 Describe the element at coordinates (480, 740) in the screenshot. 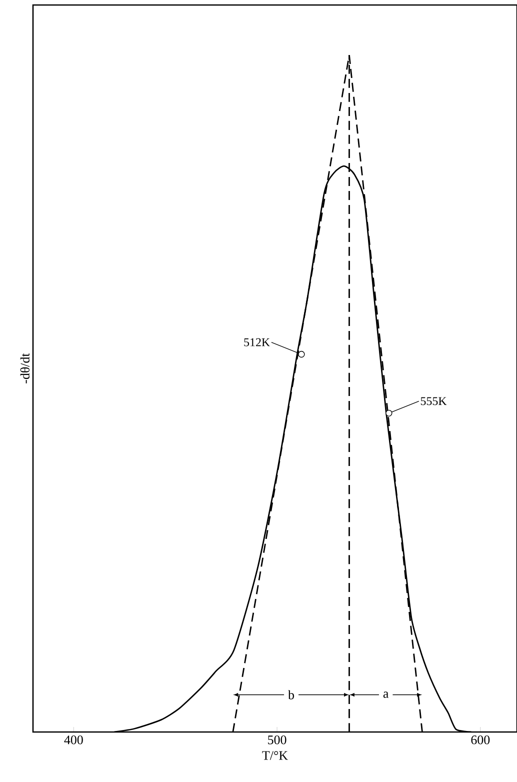

I see `x-tick-label: 600` at that location.